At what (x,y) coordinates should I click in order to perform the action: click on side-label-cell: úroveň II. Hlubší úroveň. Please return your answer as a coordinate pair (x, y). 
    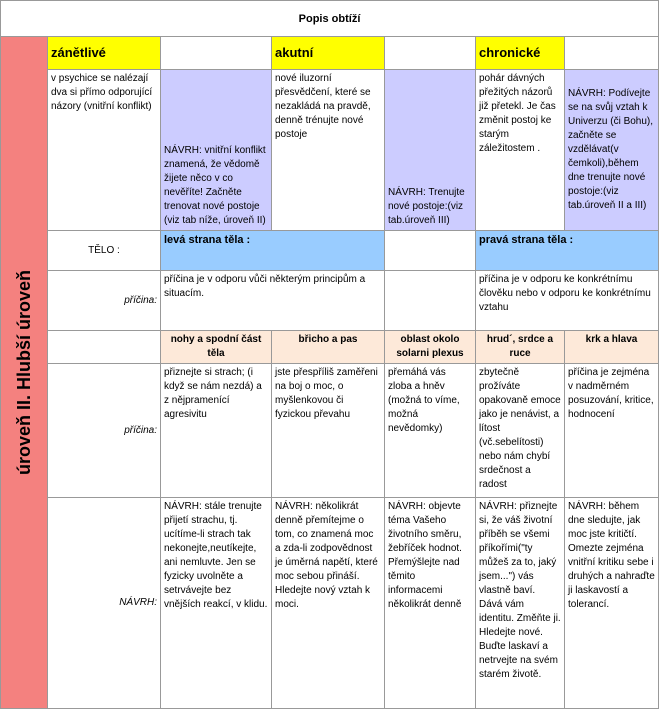
    Looking at the image, I should click on (24, 372).